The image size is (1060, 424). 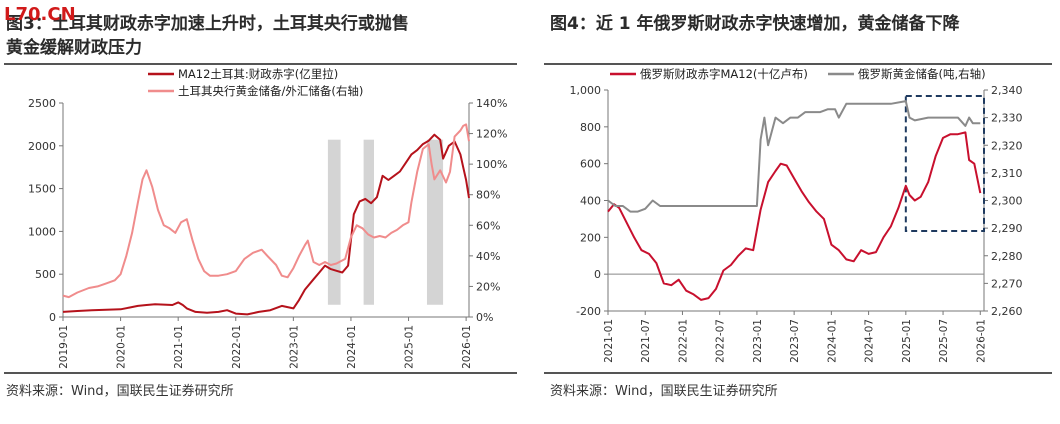 What do you see at coordinates (258, 74) in the screenshot?
I see `left-chart-legend-label-1: MA12土耳其:财政赤字(亿里拉)` at bounding box center [258, 74].